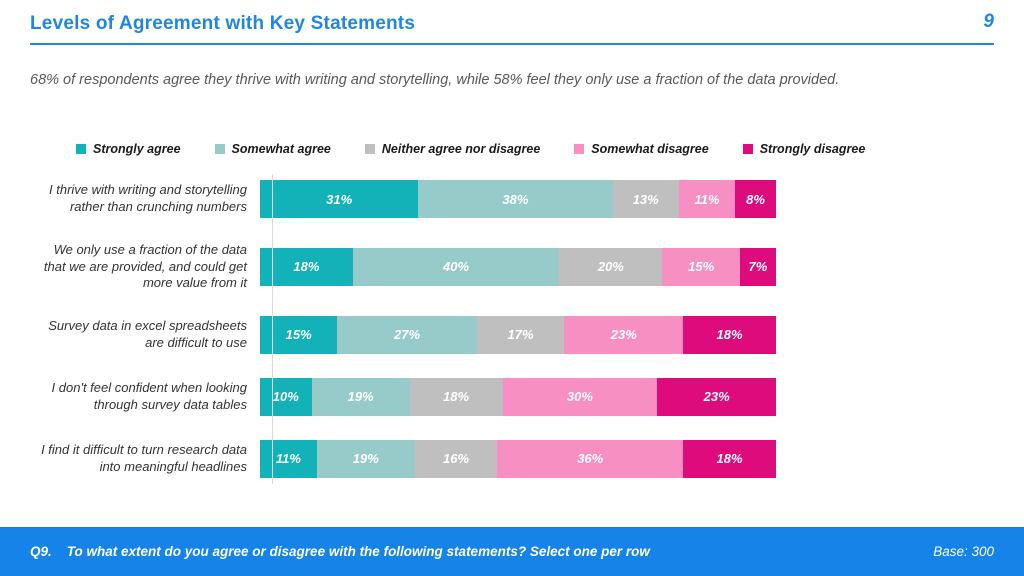  I want to click on legend-label: Somewhat disagree, so click(650, 149).